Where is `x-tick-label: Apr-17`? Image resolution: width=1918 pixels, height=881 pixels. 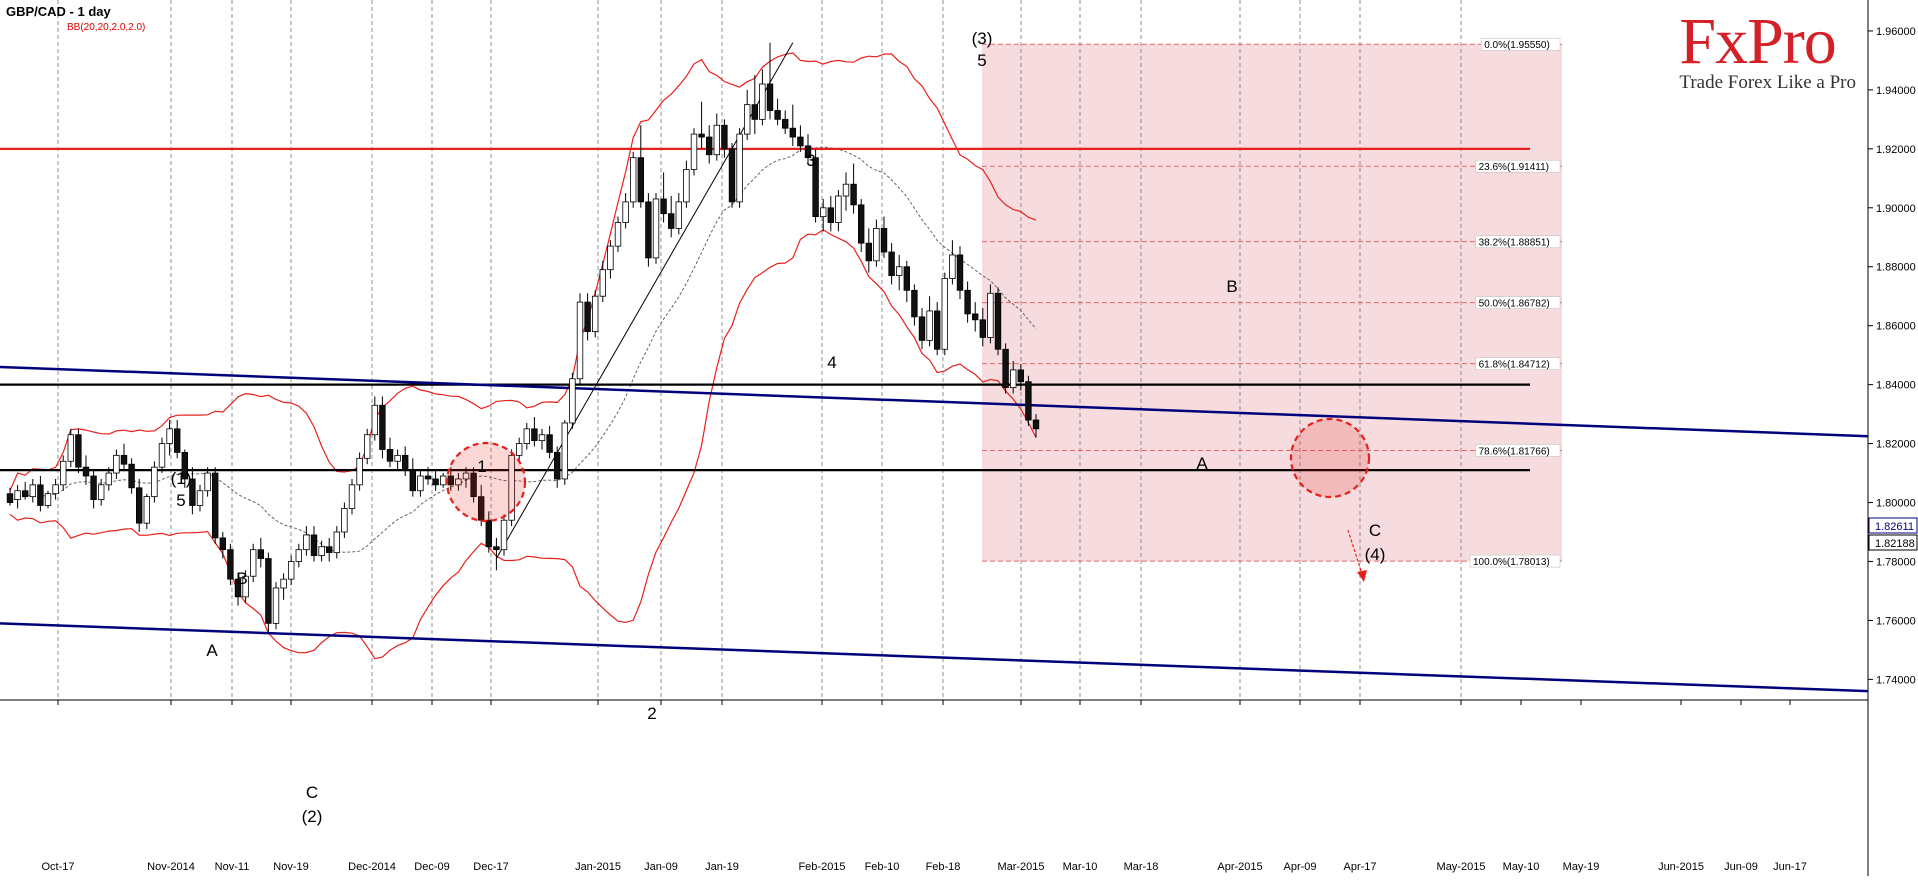
x-tick-label: Apr-17 is located at coordinates (1359, 867).